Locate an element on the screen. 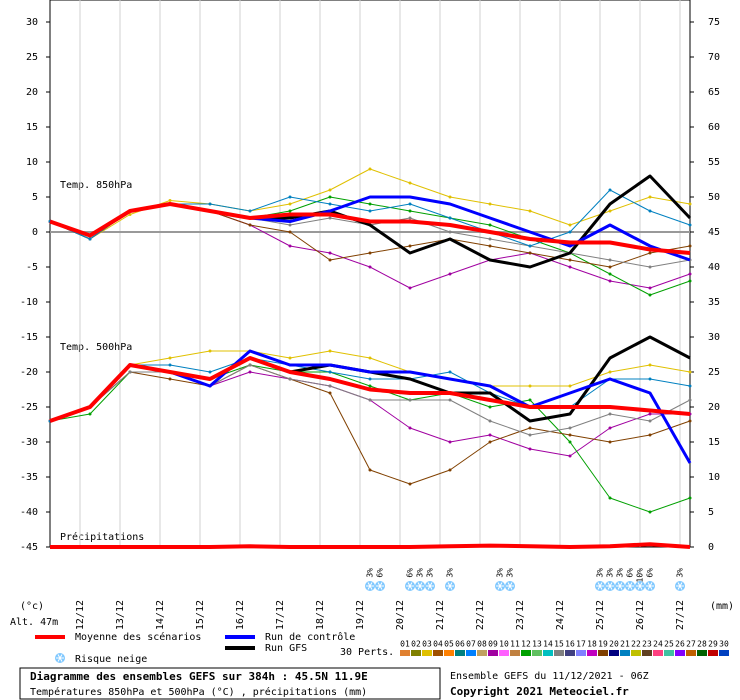 The height and width of the screenshot is (700, 740). y-tick-label: -25 is located at coordinates (29, 407).